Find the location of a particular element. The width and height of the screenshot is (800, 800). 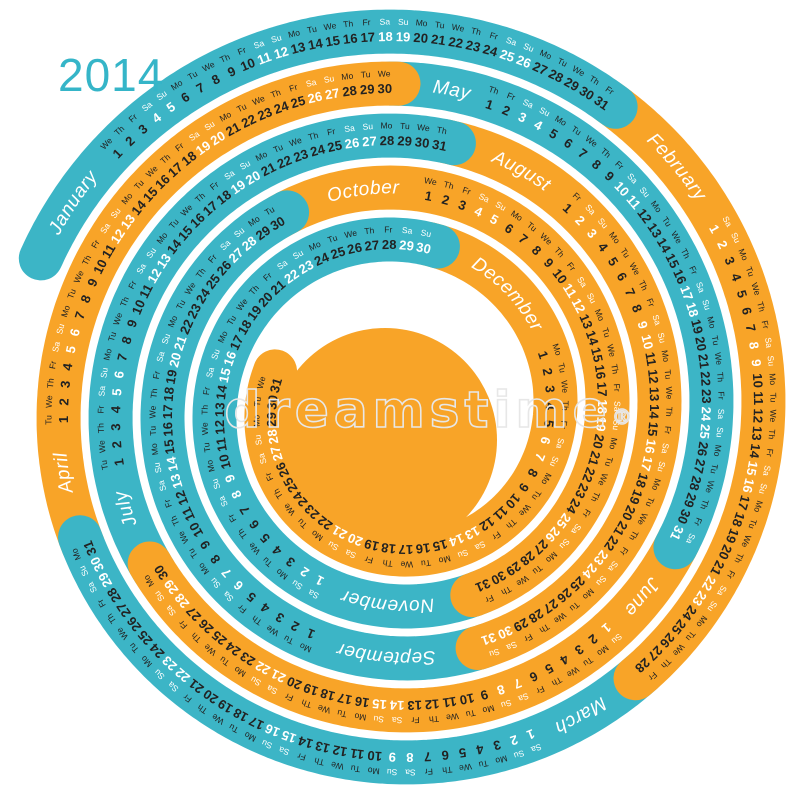

day-number: 25 is located at coordinates (298, 102).